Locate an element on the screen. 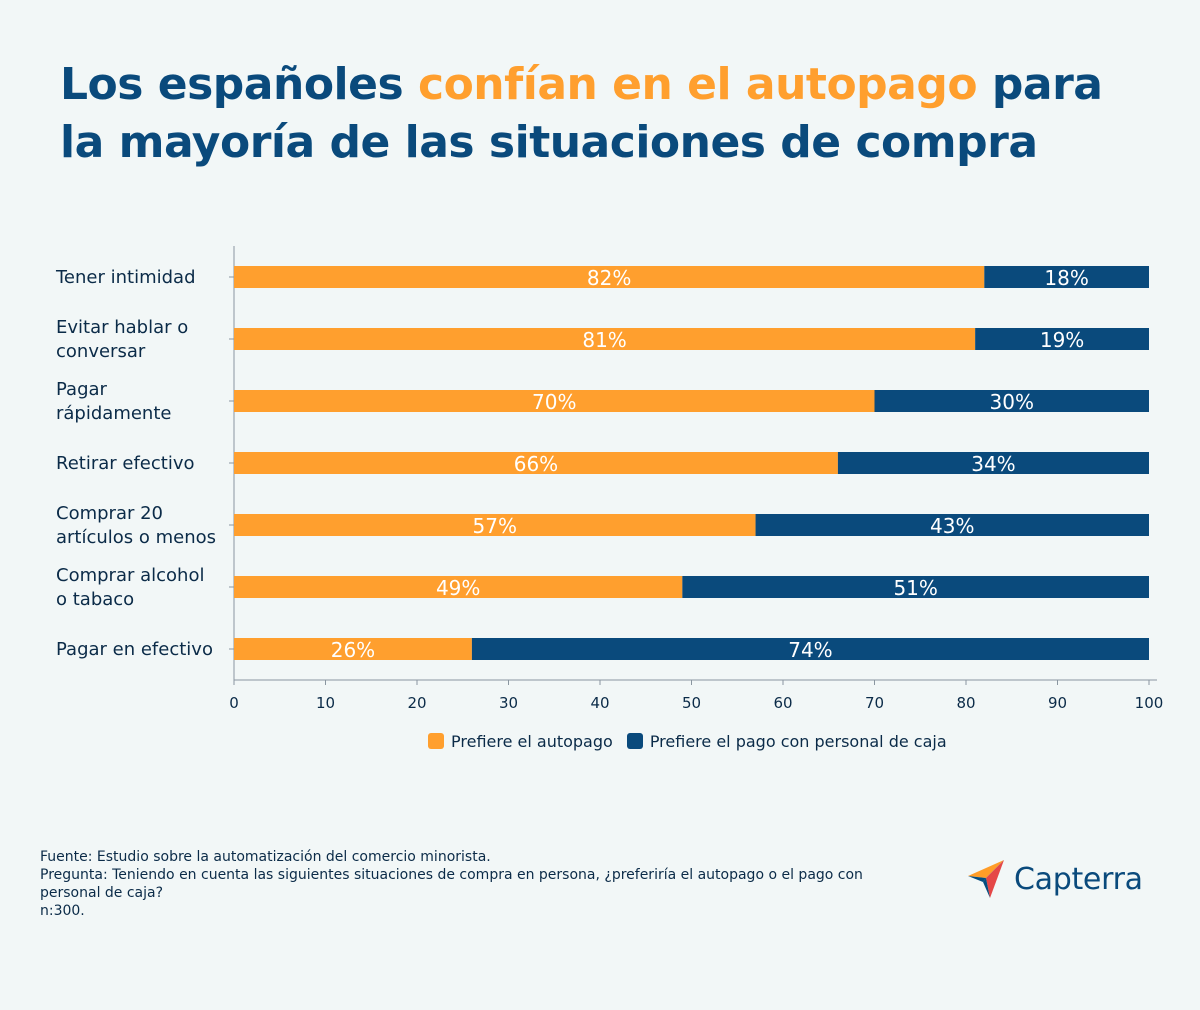  x-tick-label: 10 is located at coordinates (325, 703).